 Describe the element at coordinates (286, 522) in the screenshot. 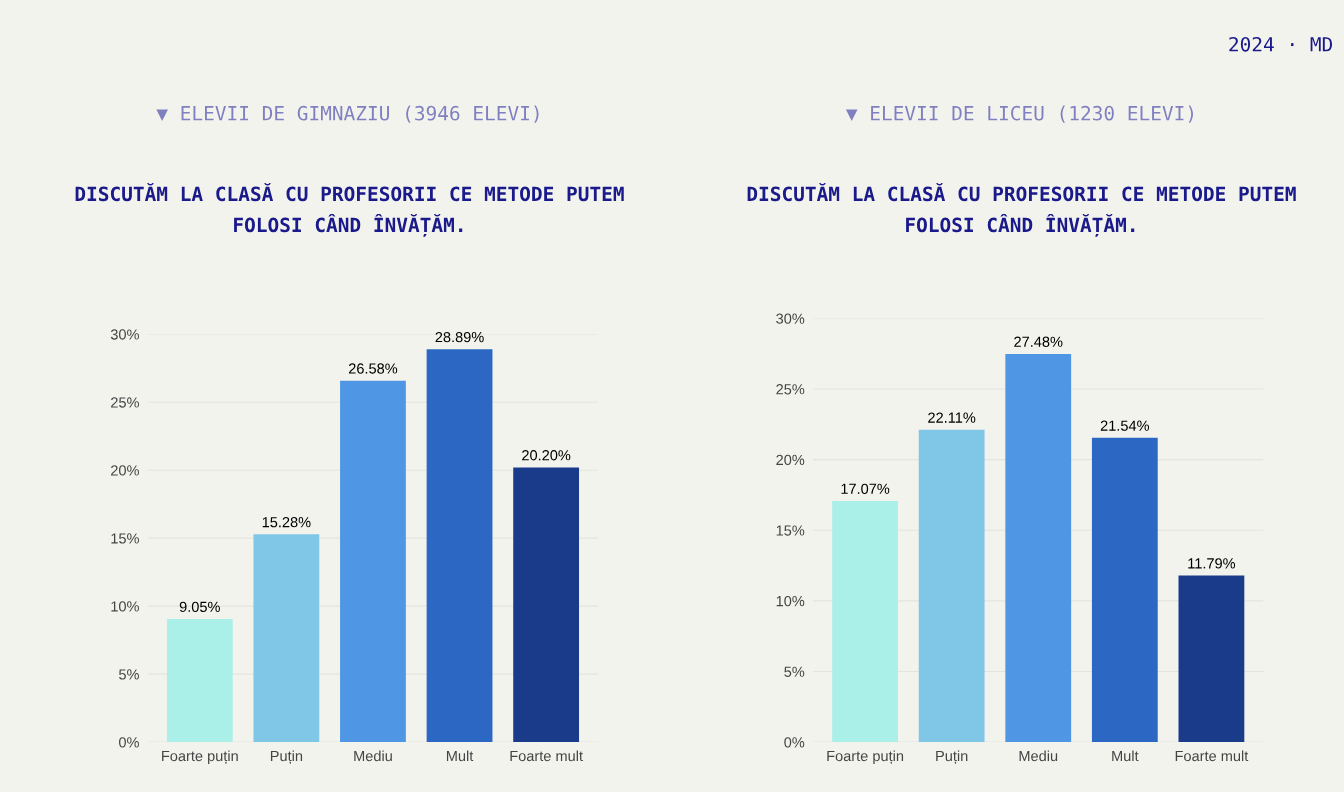

I see `data-label: 15.28%` at that location.